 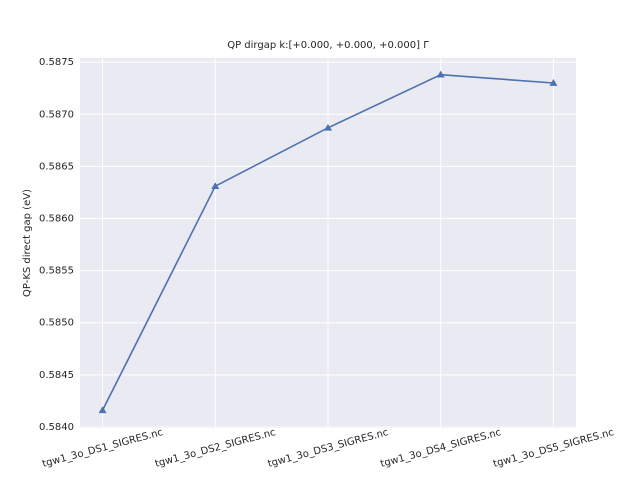 What do you see at coordinates (56, 323) in the screenshot?
I see `y-tick-label: 0.5850` at bounding box center [56, 323].